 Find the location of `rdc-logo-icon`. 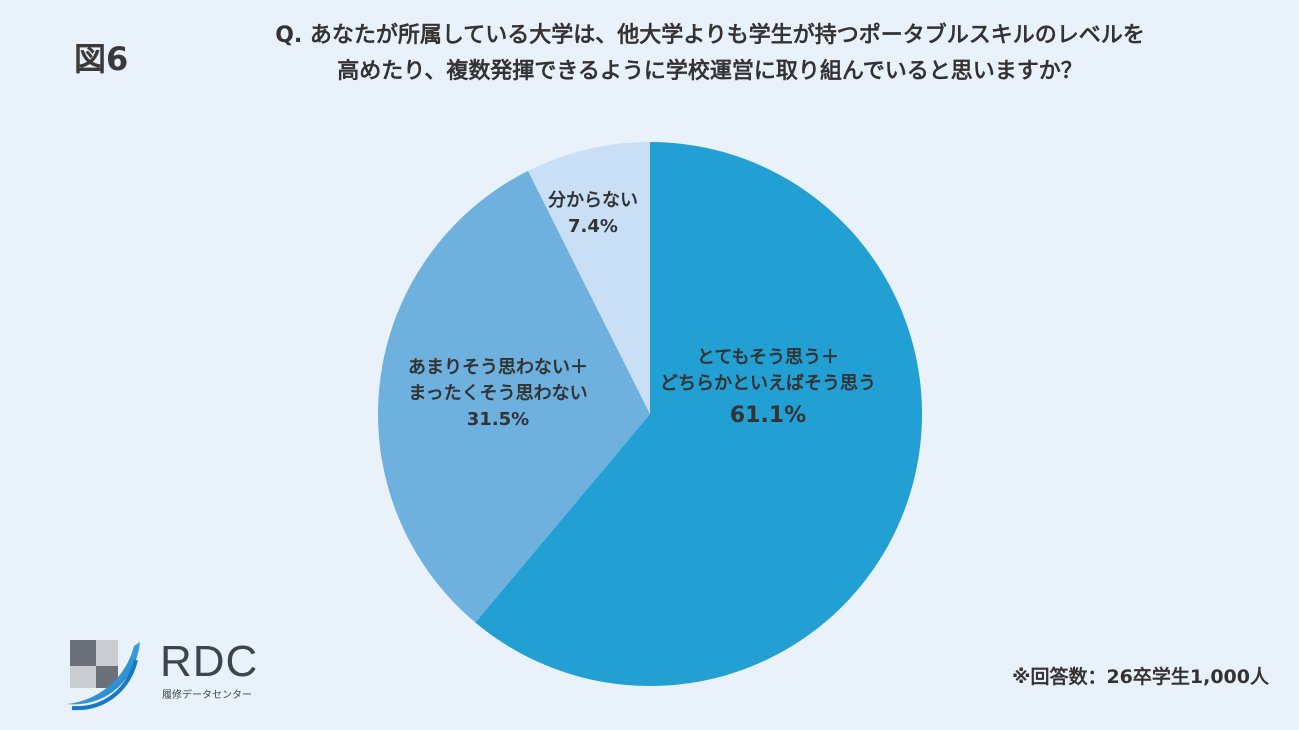

rdc-logo-icon is located at coordinates (103, 675).